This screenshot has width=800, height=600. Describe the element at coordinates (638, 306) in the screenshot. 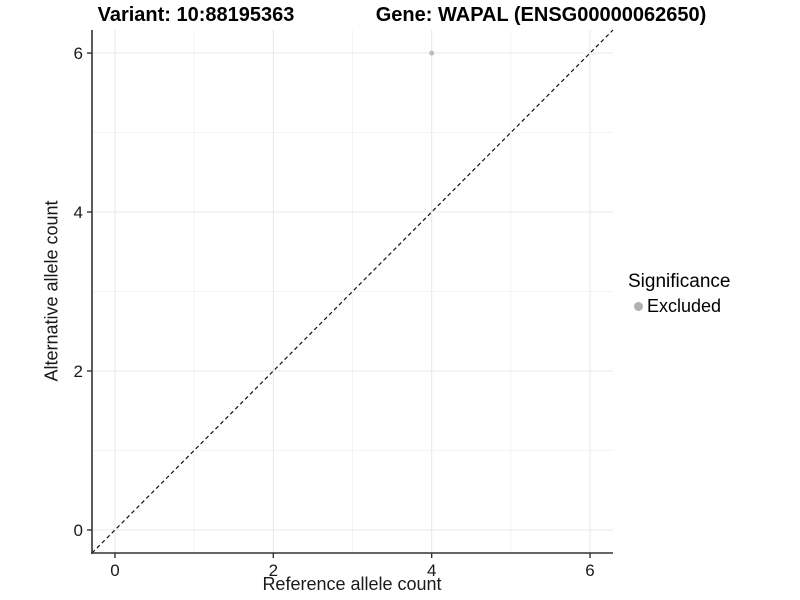

I see `excluded-point-icon` at that location.